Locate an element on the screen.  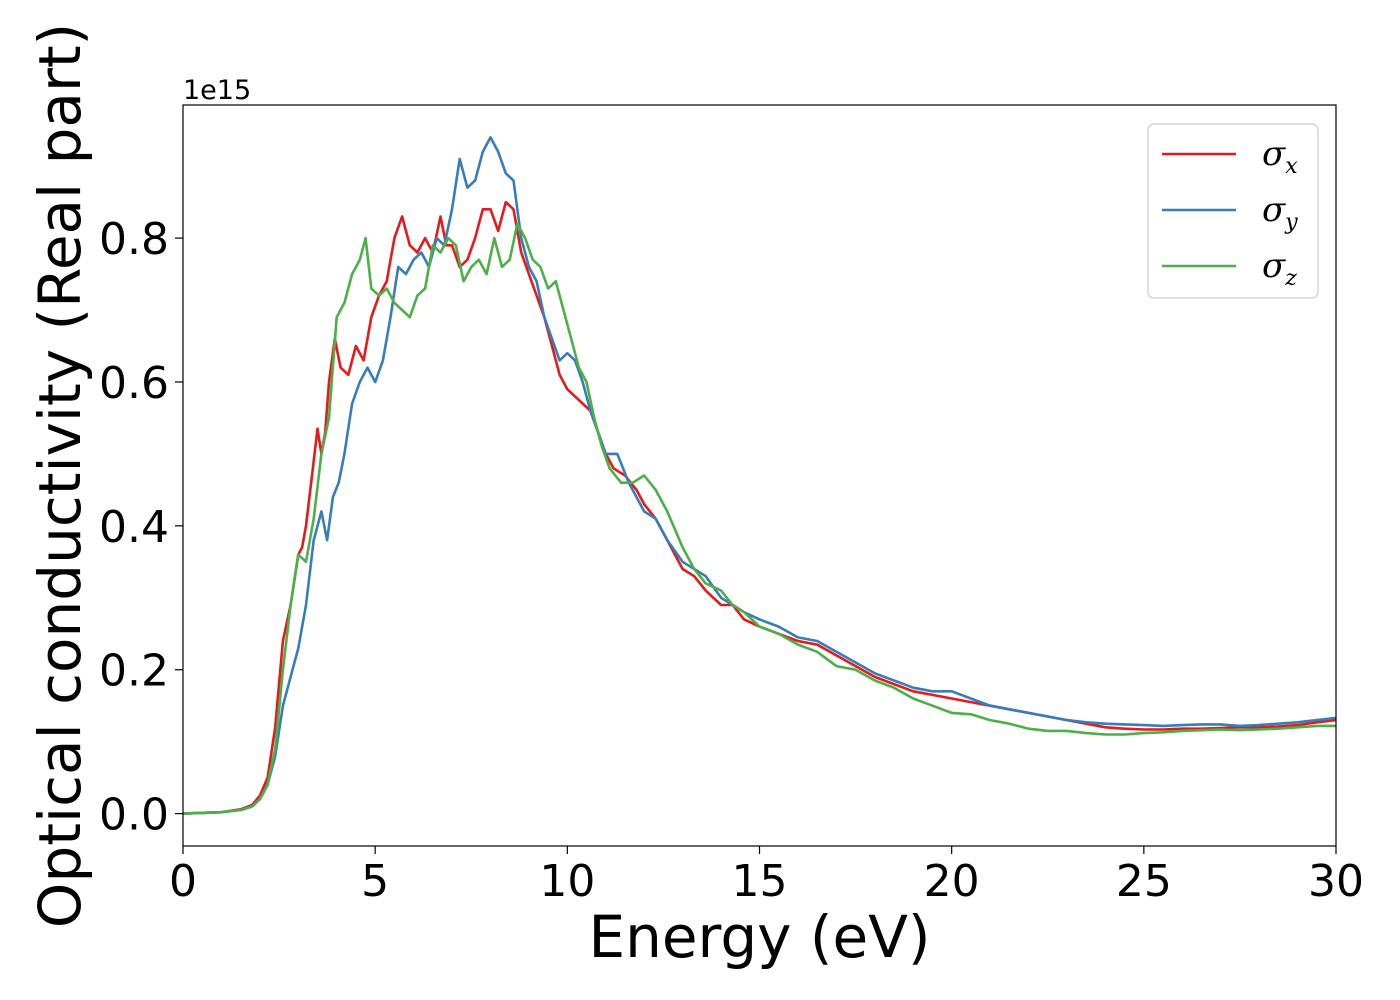
y-tick-label: 0.8 is located at coordinates (134, 239).